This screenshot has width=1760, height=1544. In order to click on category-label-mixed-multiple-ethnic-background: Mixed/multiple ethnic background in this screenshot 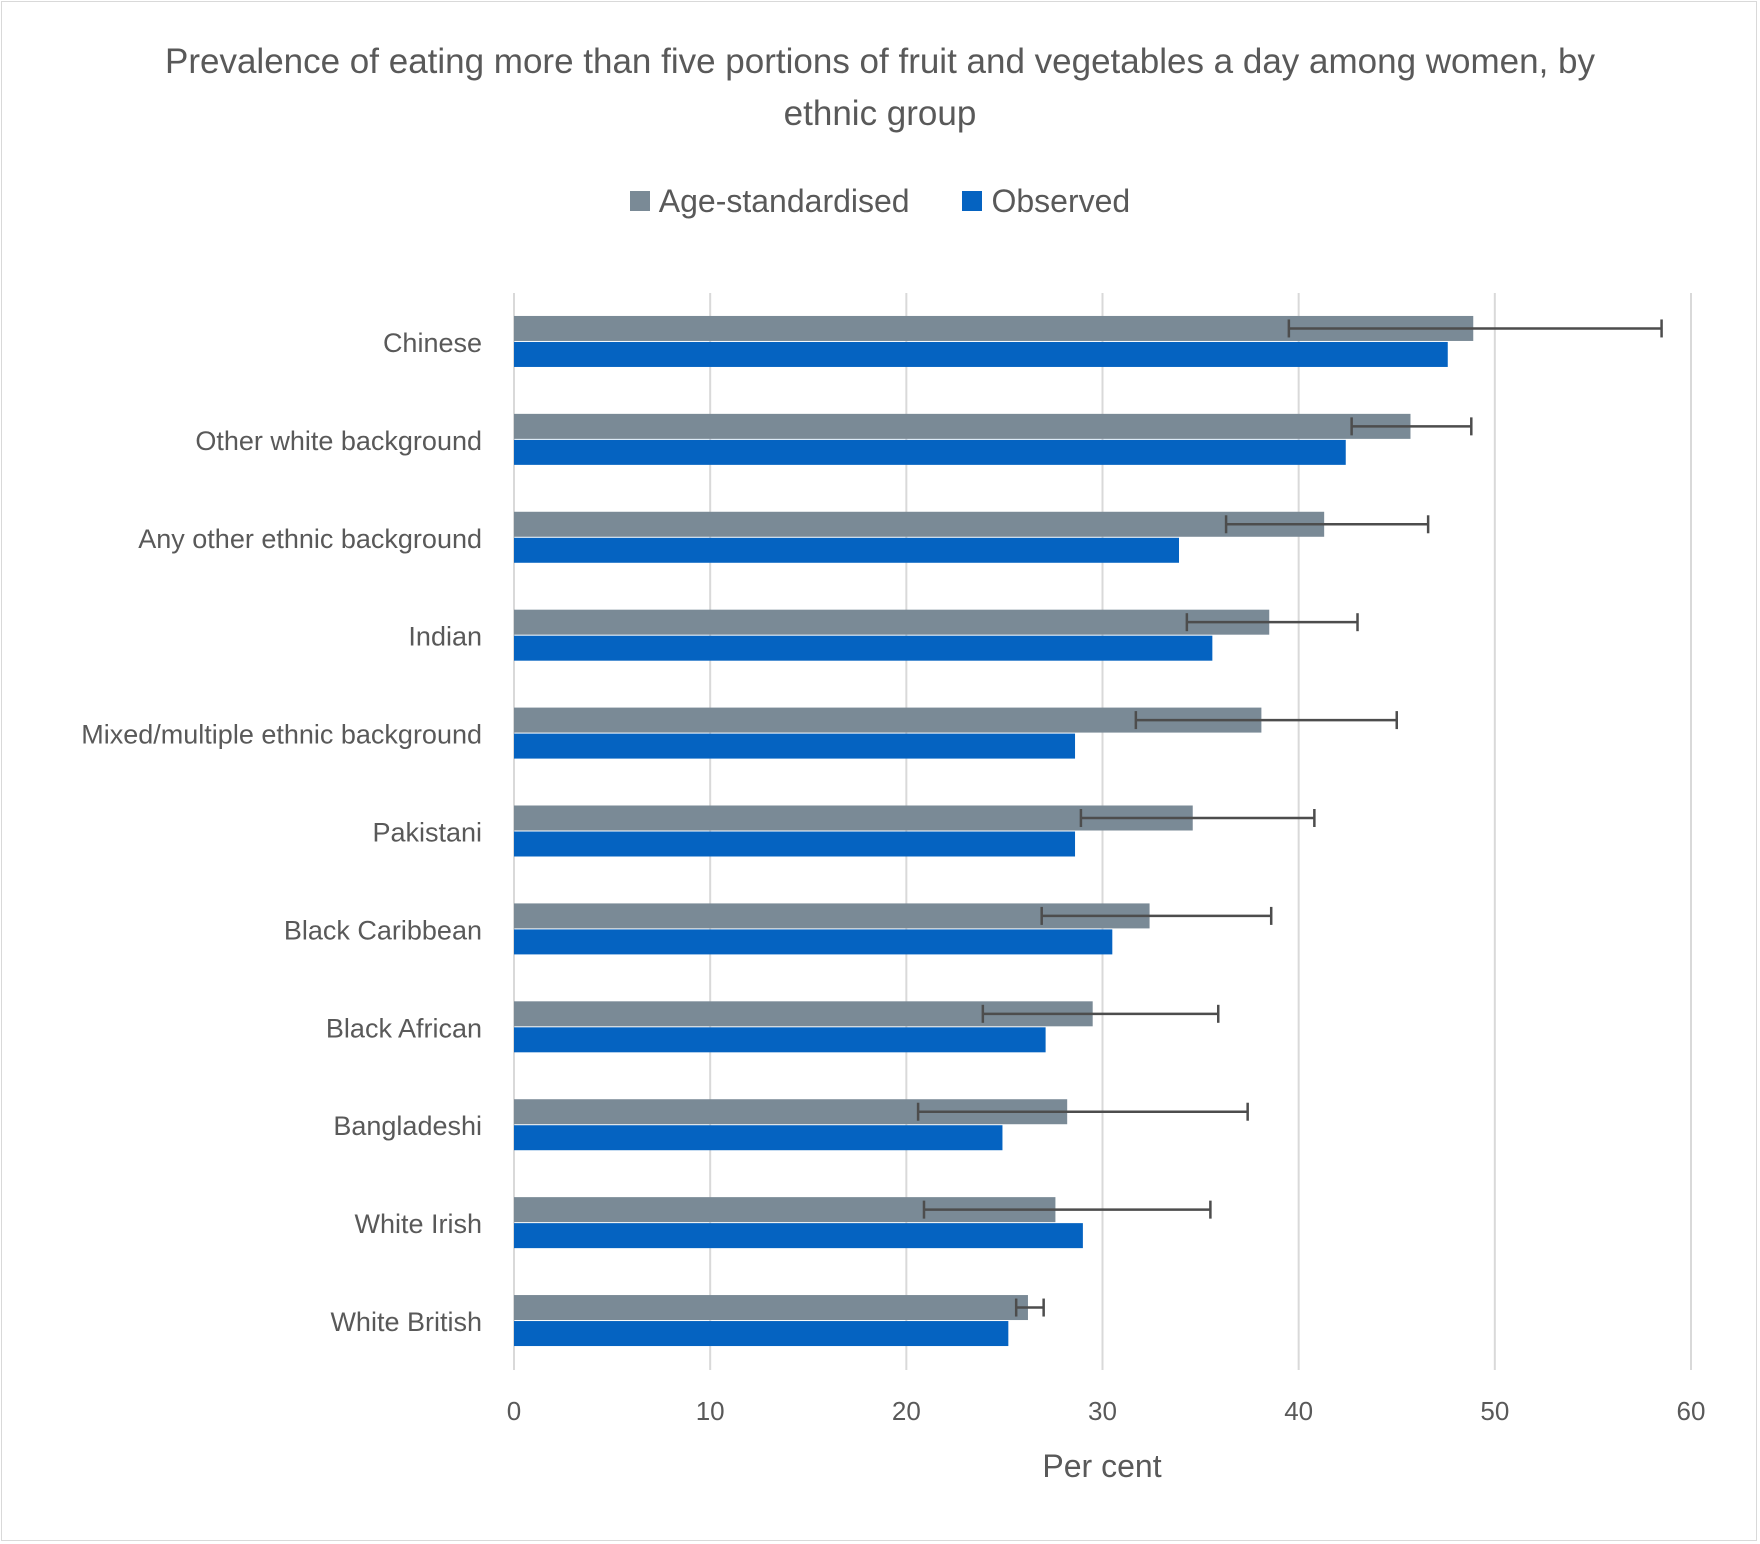, I will do `click(281, 735)`.